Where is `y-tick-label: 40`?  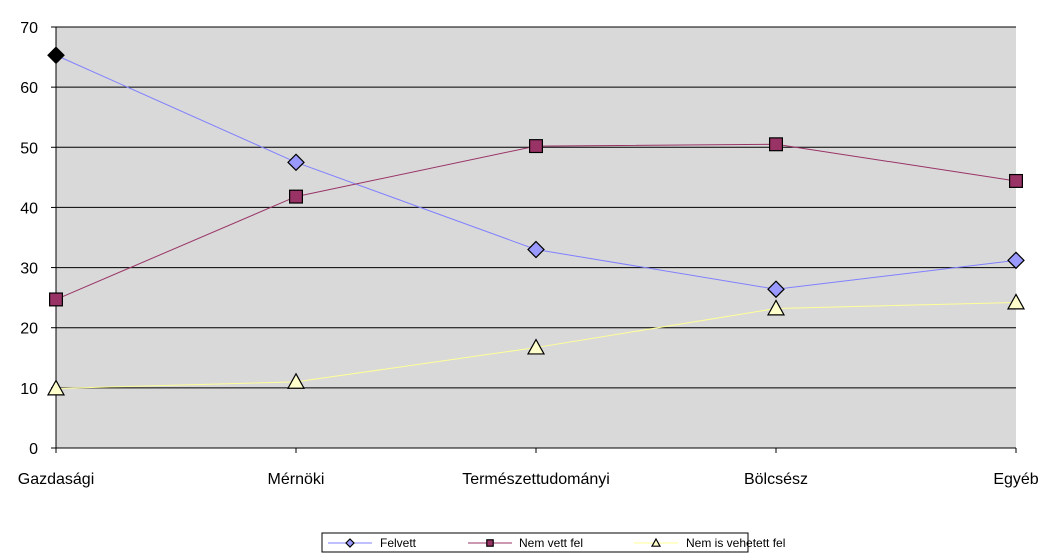 y-tick-label: 40 is located at coordinates (29, 208).